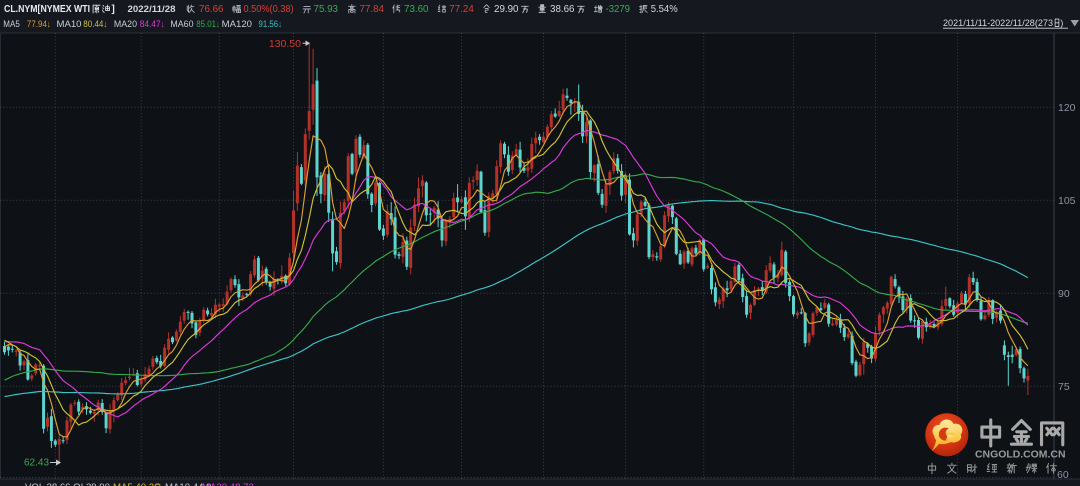 This screenshot has width=1080, height=486. I want to click on svg-text: 5.54%, so click(664, 9).